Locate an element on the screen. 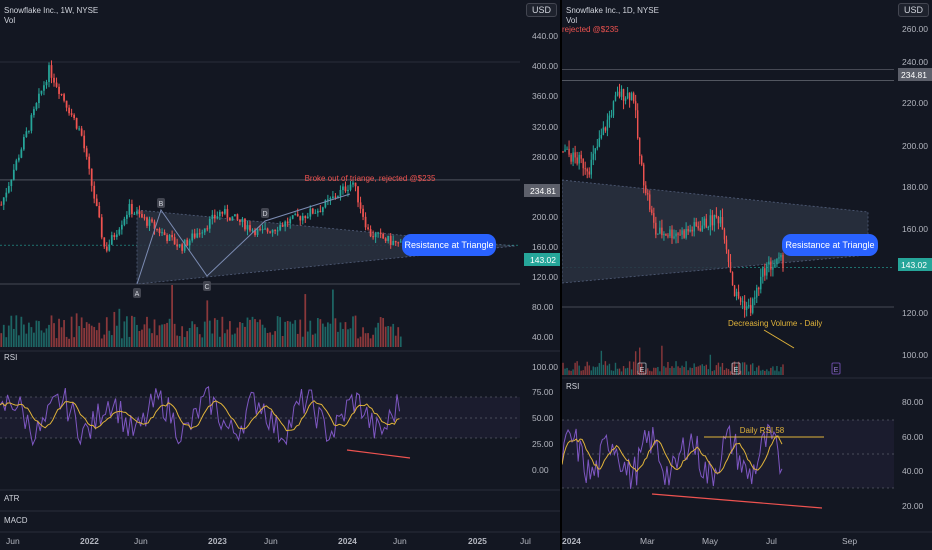 The image size is (932, 550). panel-divider is located at coordinates (561, 275).